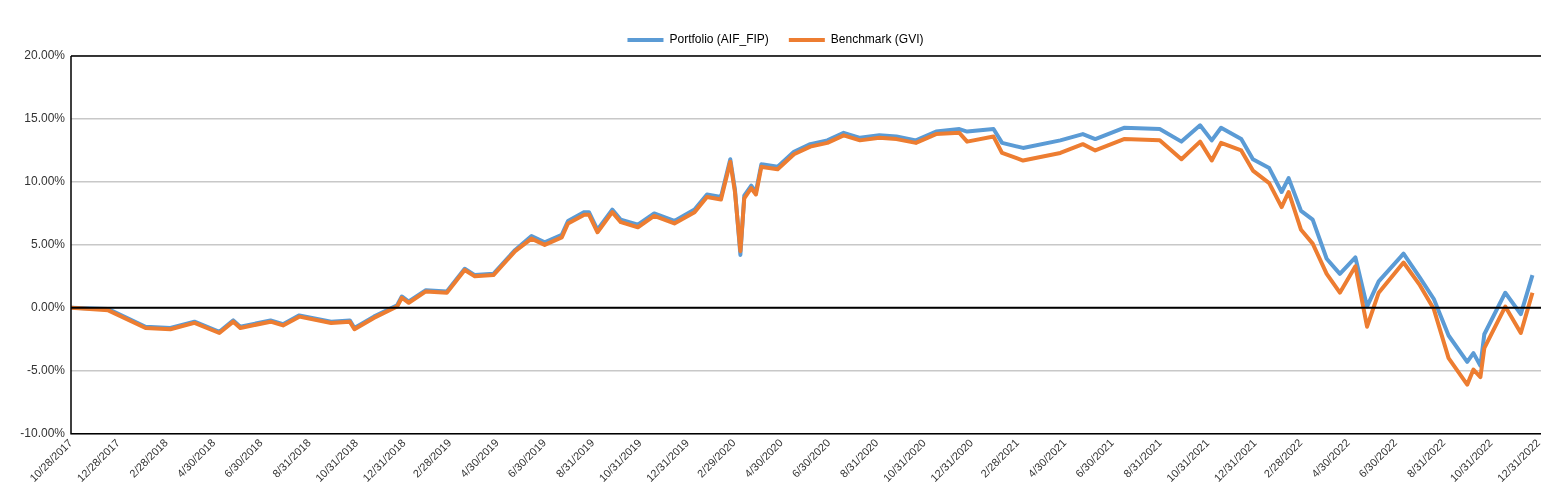 This screenshot has width=1551, height=488. What do you see at coordinates (719, 39) in the screenshot?
I see `legend-label: Portfolio (AIF_FIP)` at bounding box center [719, 39].